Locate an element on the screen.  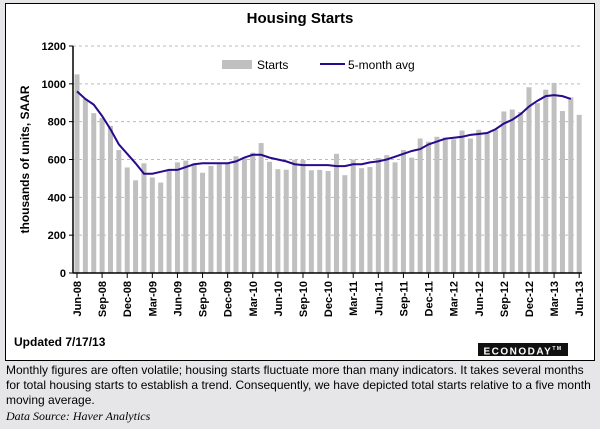
updated-date: Updated 7/17/13 is located at coordinates (60, 342).